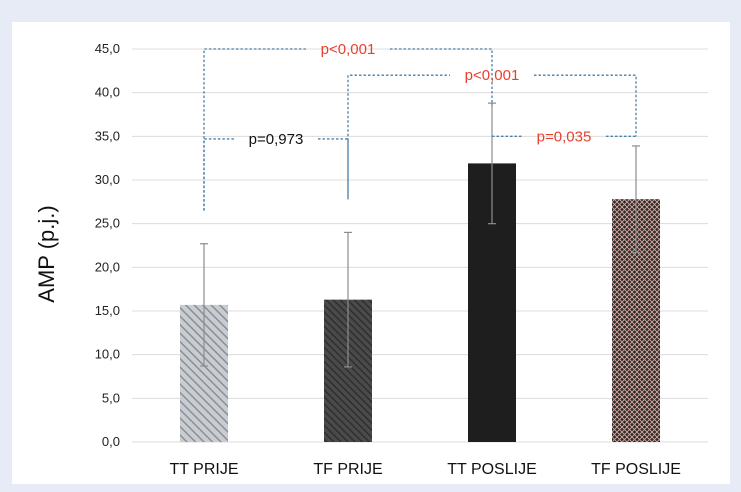 Image resolution: width=741 pixels, height=492 pixels. Describe the element at coordinates (107, 179) in the screenshot. I see `y-tick-label: 30,0` at that location.